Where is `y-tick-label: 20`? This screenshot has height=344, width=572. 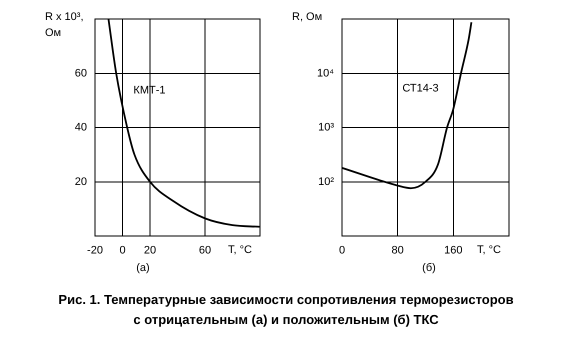 y-tick-label: 20 is located at coordinates (80, 182).